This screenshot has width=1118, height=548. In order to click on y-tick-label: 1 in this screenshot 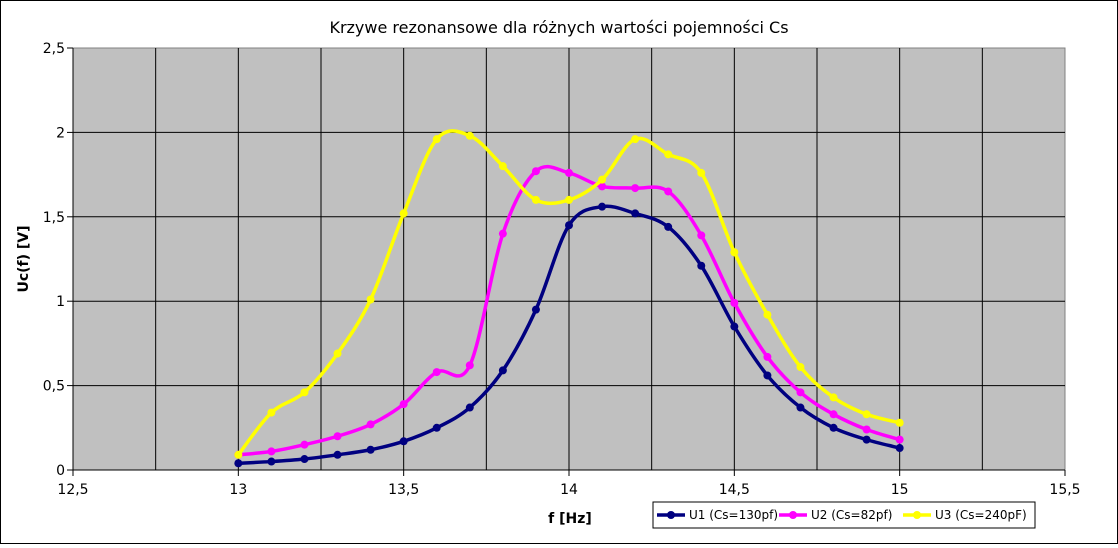, I will do `click(60, 302)`.